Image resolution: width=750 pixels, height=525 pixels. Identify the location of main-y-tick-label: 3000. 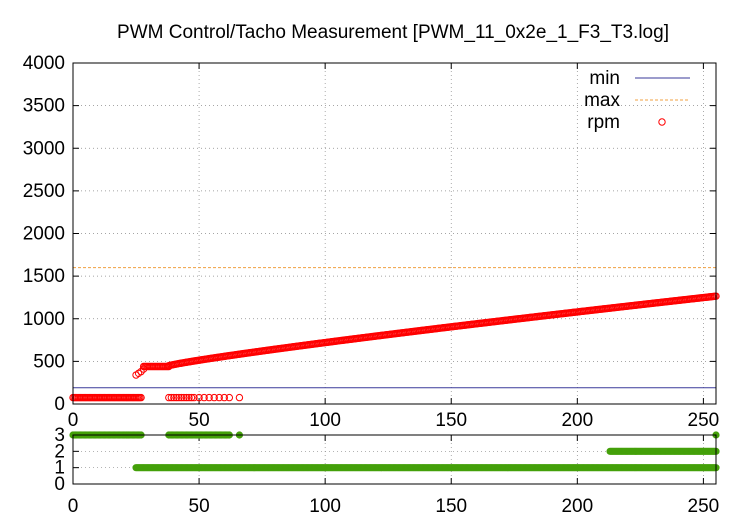
(44, 148).